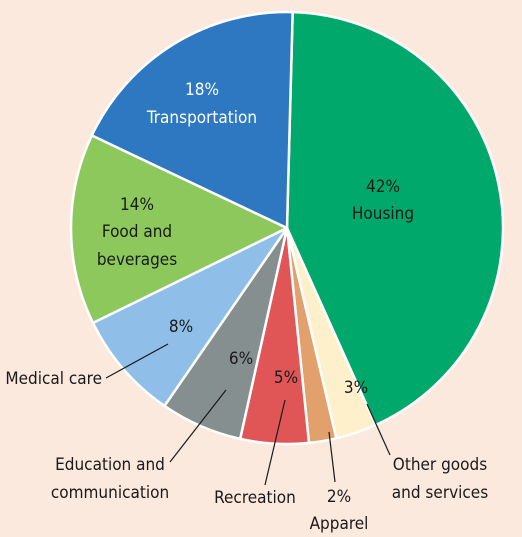 The image size is (522, 537). What do you see at coordinates (201, 118) in the screenshot?
I see `category-label-transportation: Transportation` at bounding box center [201, 118].